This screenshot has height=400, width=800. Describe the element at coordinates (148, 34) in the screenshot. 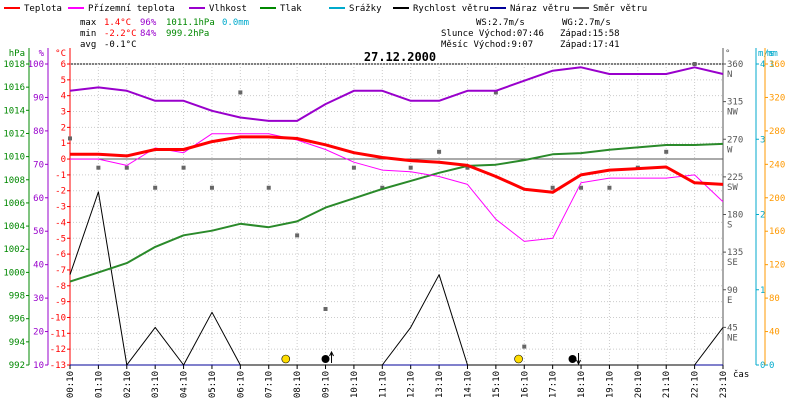

I see `stat-min-hum: 84%` at that location.